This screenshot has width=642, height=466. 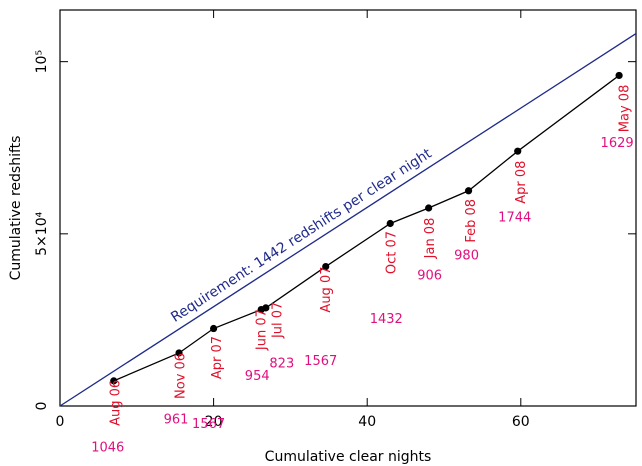 What do you see at coordinates (386, 319) in the screenshot?
I see `rate-label: 1432` at bounding box center [386, 319].